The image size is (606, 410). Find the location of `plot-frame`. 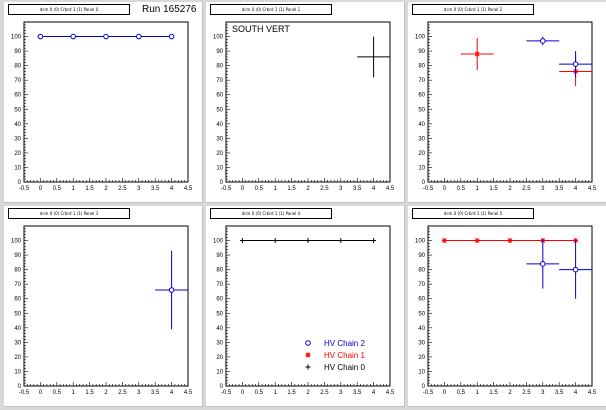

plot-frame is located at coordinates (510, 306).